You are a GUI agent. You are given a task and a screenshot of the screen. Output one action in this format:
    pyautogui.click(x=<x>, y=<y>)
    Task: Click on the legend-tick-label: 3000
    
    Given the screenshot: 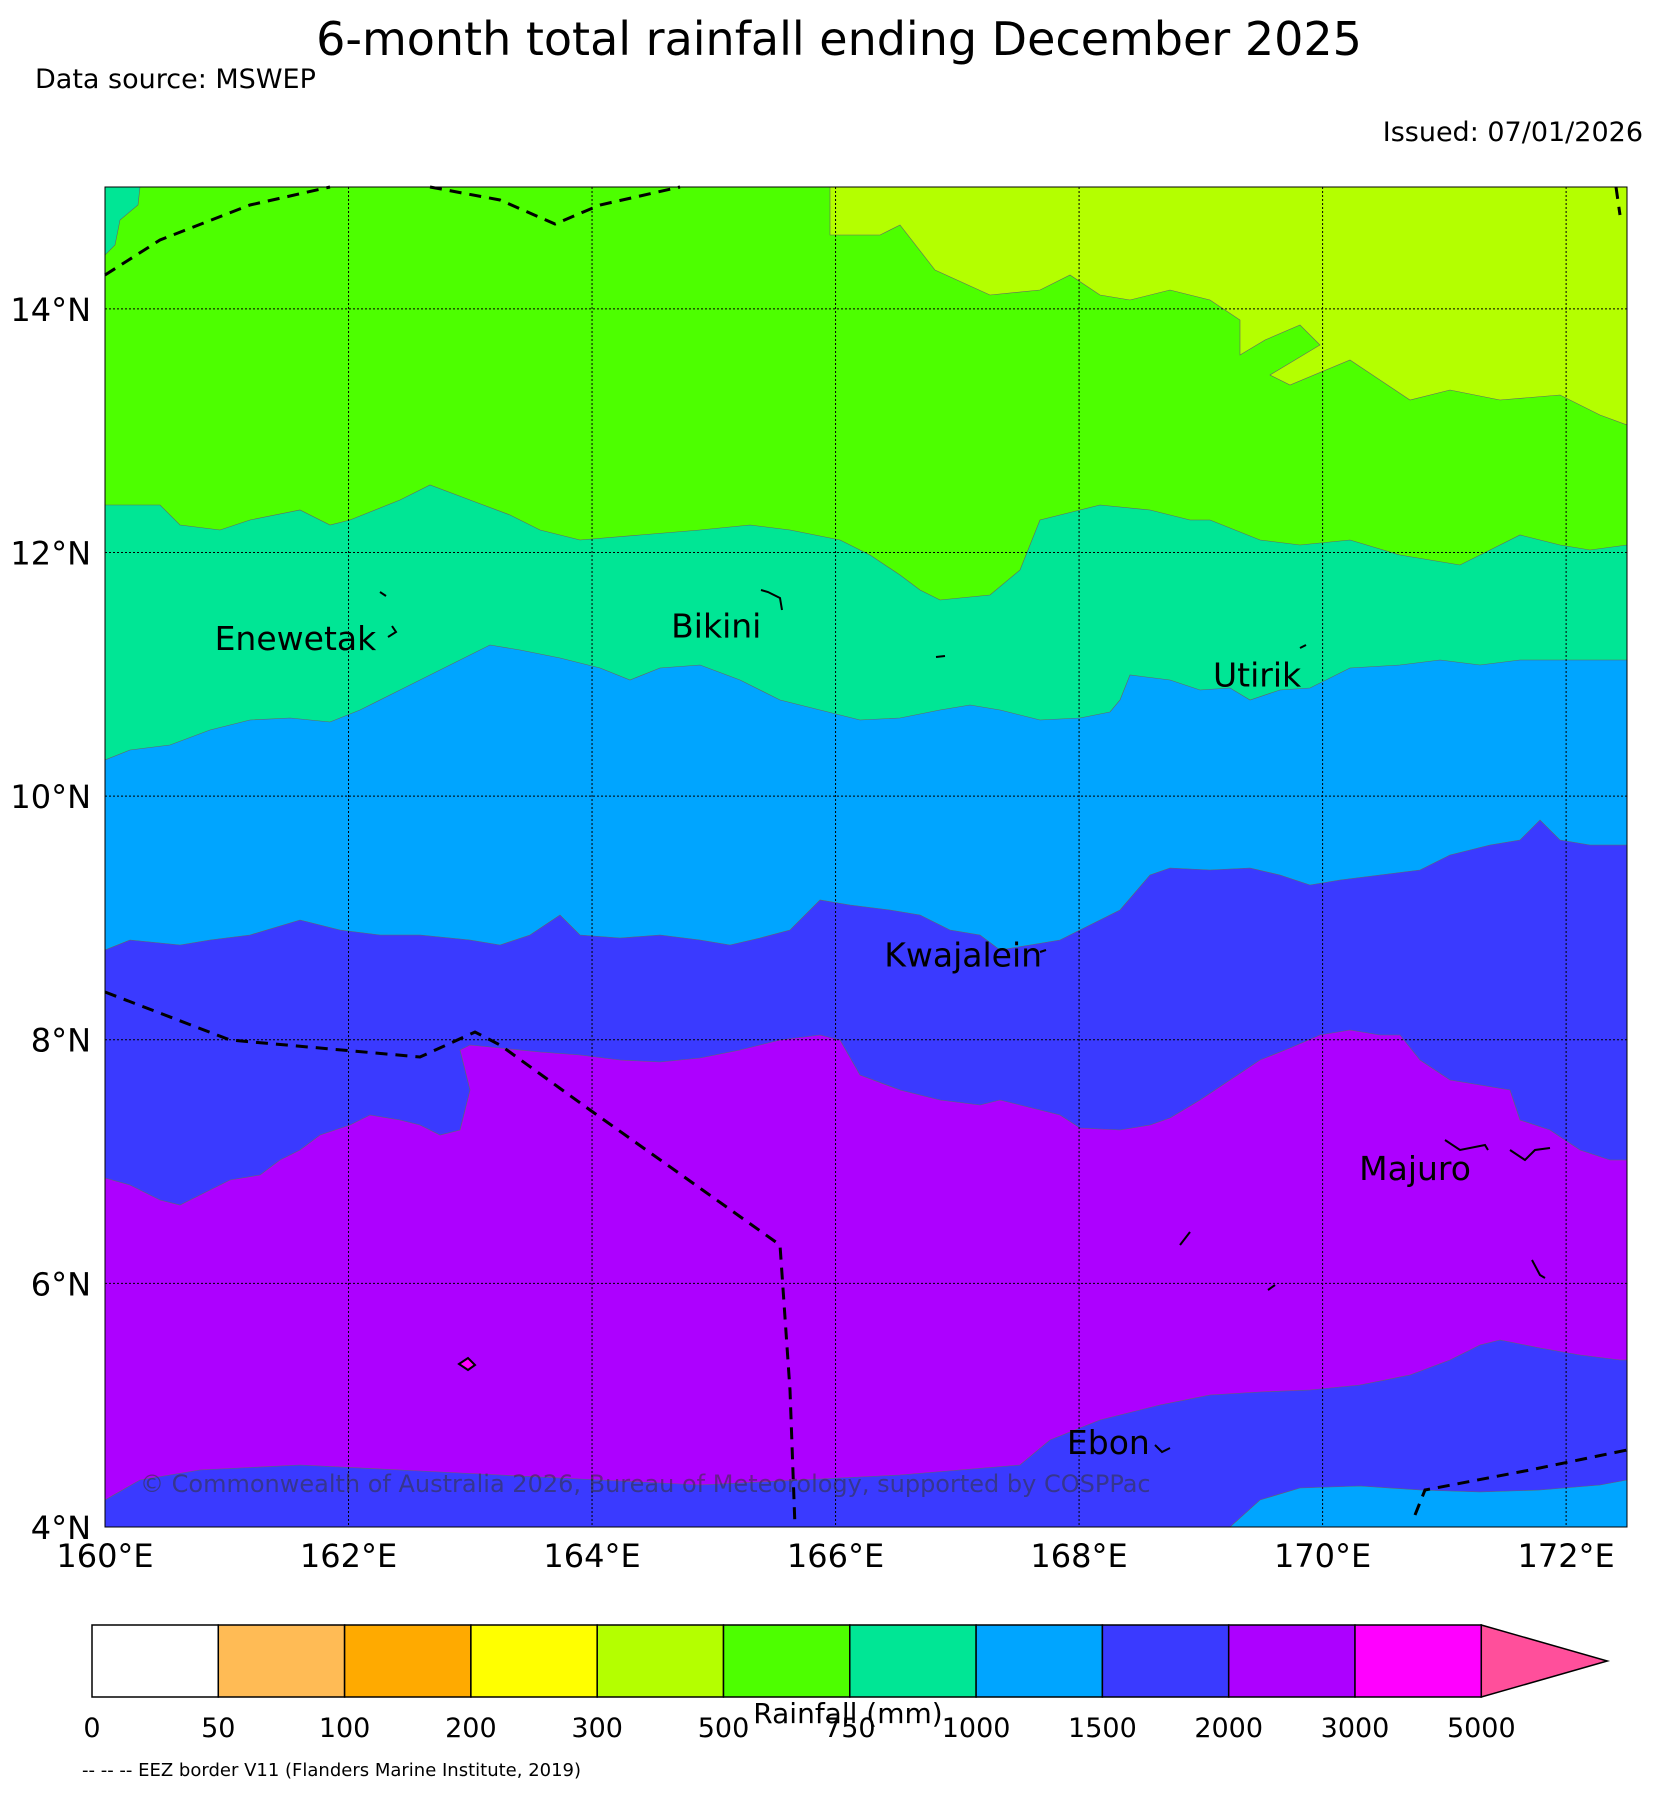 What is the action you would take?
    pyautogui.click(x=1355, y=1728)
    